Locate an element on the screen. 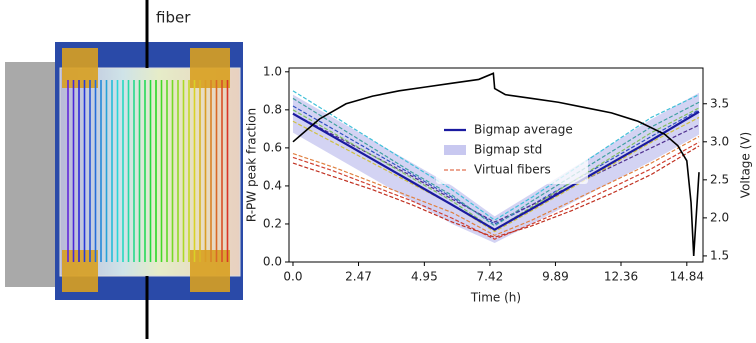 This screenshot has width=756, height=343. y-tick-label: 0.8 is located at coordinates (272, 109).